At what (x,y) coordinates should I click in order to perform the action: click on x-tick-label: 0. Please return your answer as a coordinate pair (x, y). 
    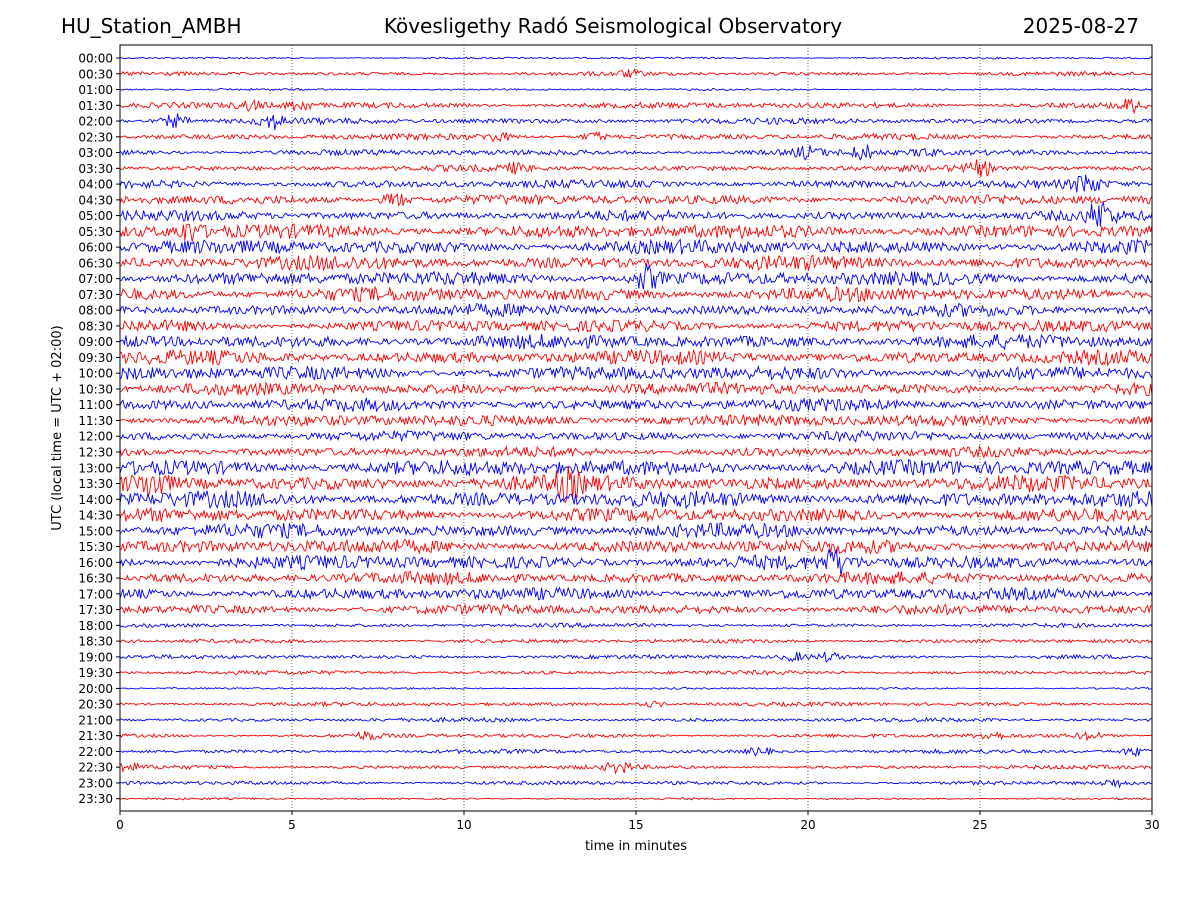
    Looking at the image, I should click on (120, 825).